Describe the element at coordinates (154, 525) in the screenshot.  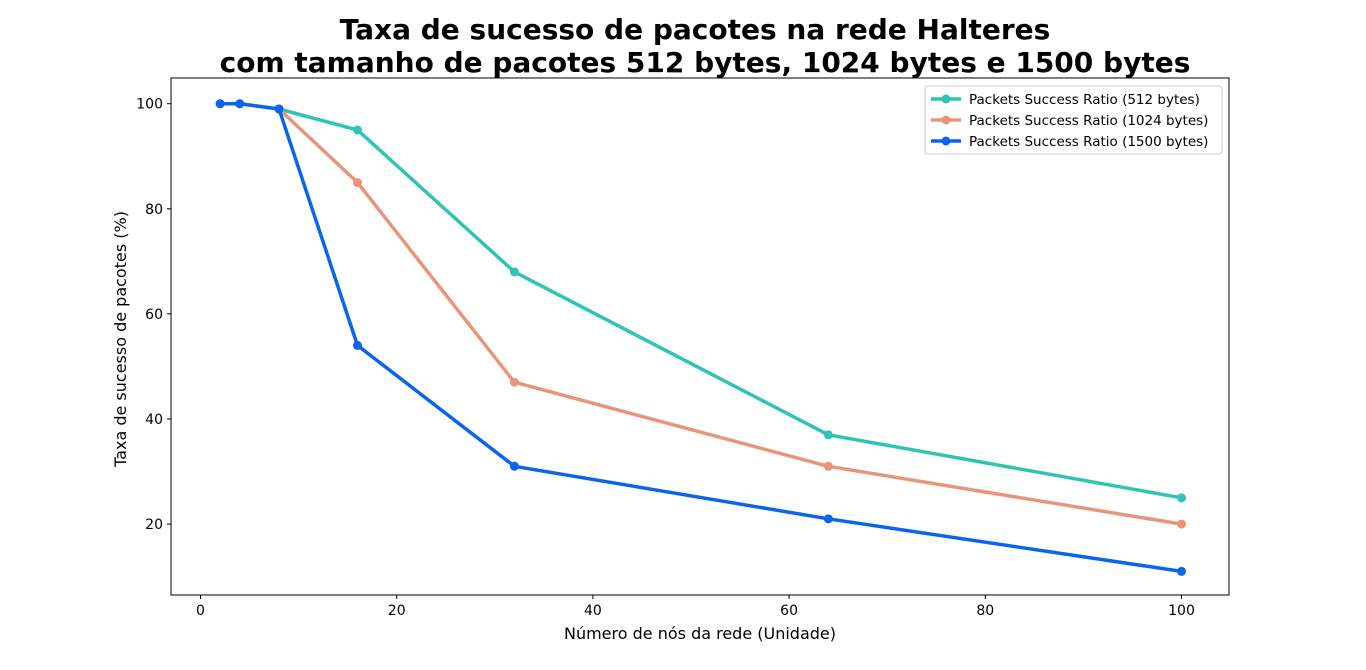
I see `y-tick-label: 20` at that location.